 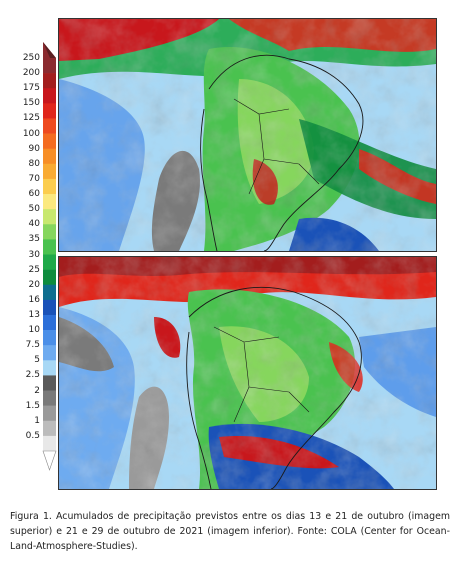 What do you see at coordinates (34, 269) in the screenshot?
I see `colorbar-label: 25` at bounding box center [34, 269].